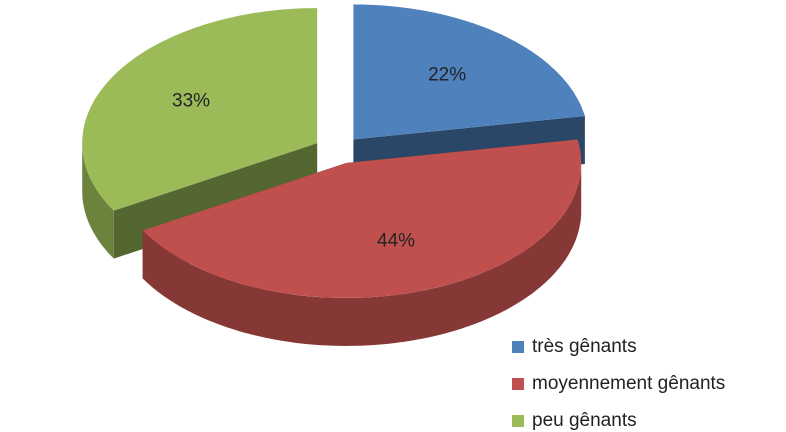  I want to click on data-label: 22%, so click(447, 74).